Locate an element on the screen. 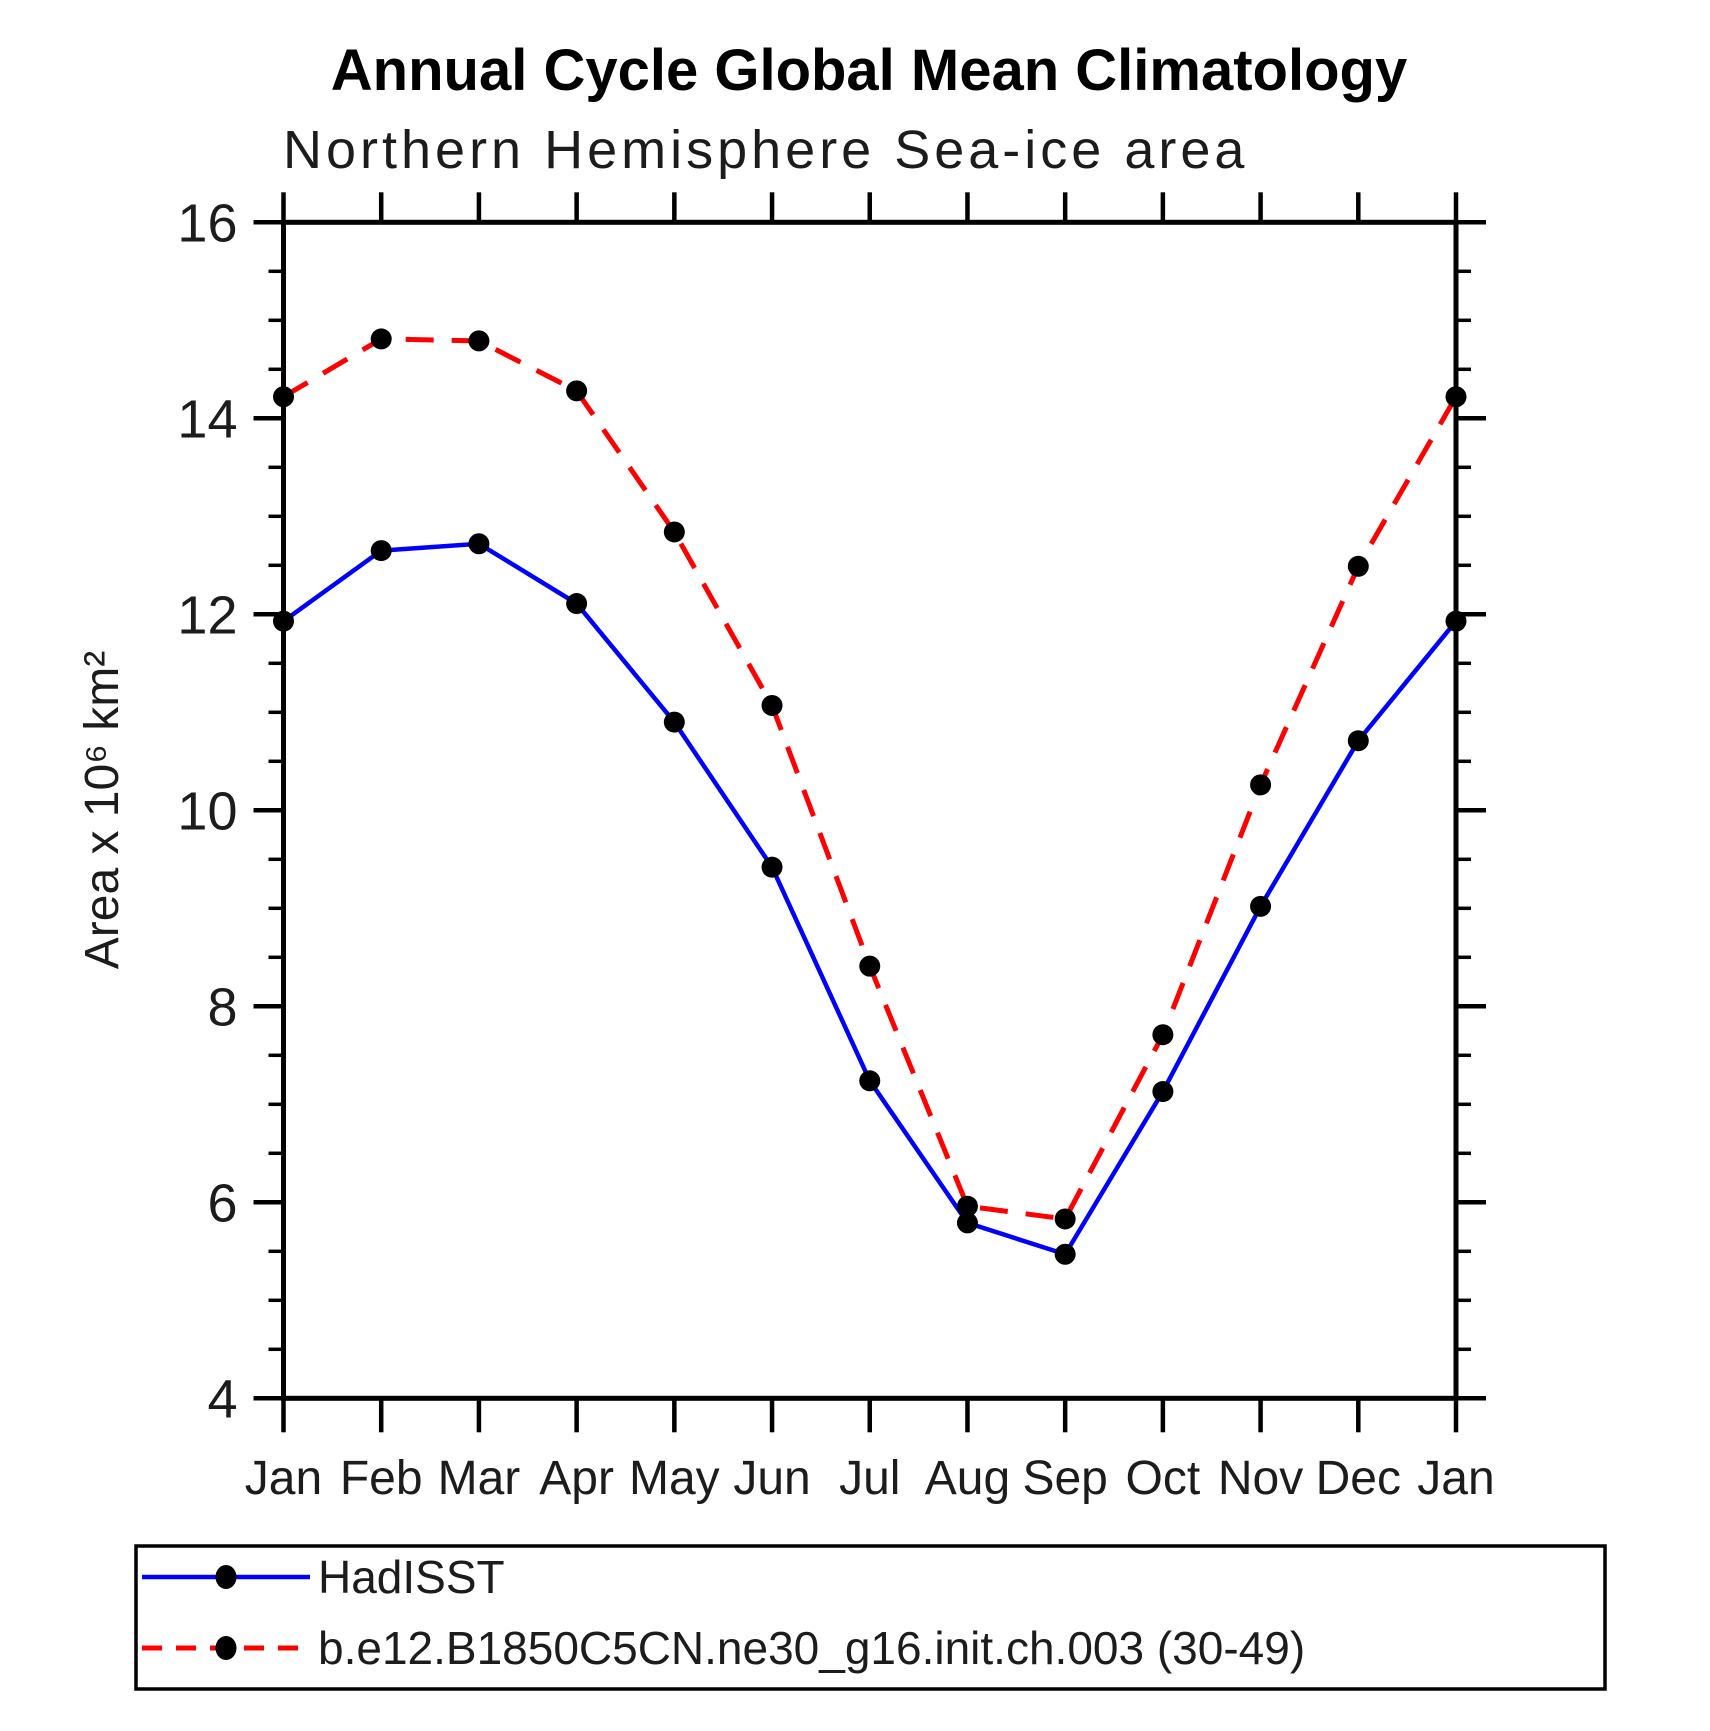 Image resolution: width=1710 pixels, height=1731 pixels. legend-marker-hadisst is located at coordinates (226, 1577).